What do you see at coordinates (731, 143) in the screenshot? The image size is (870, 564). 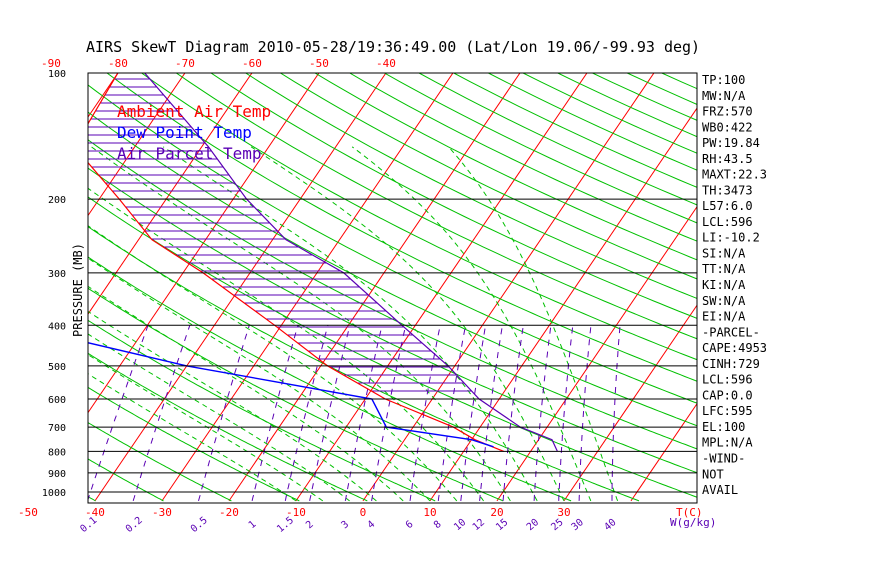 I see `index-line: PW:19.84` at bounding box center [731, 143].